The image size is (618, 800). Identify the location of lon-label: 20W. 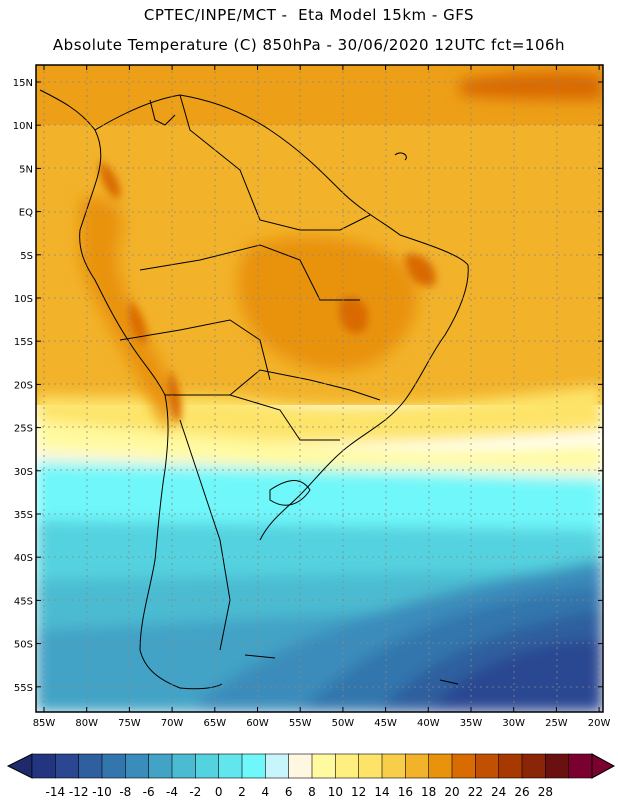
(599, 723).